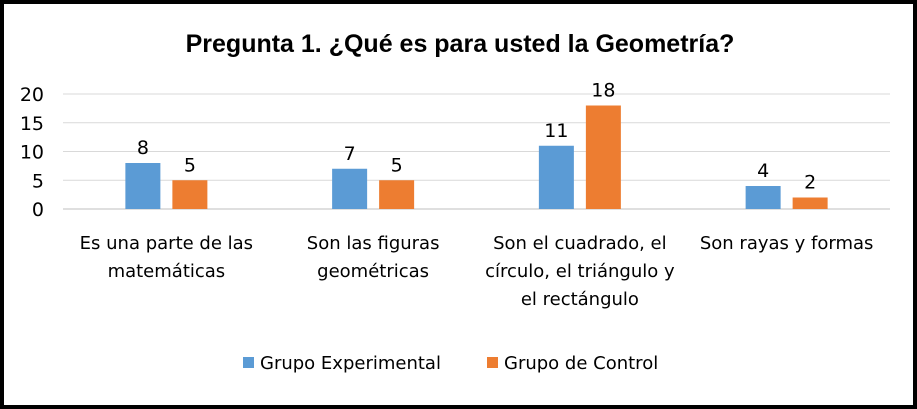 This screenshot has height=409, width=917. I want to click on x-category-label: matemáticas, so click(167, 271).